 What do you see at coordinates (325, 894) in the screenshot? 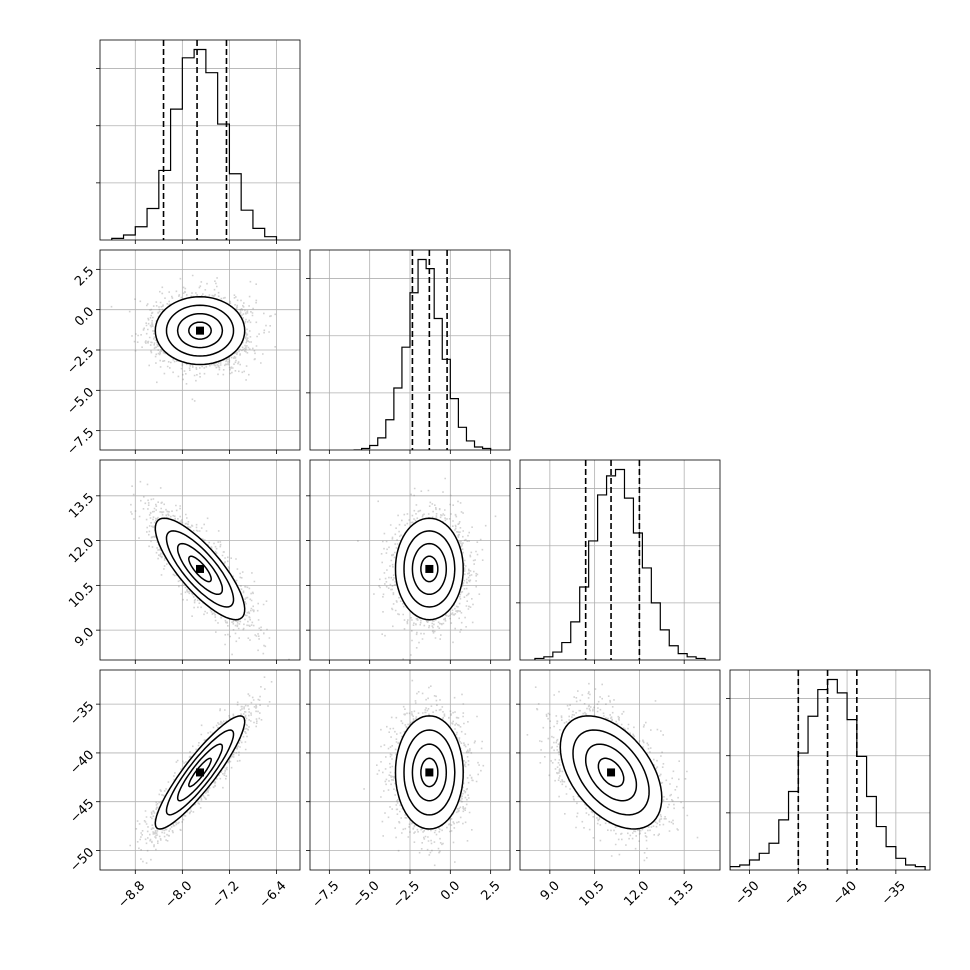
I see `x-tick-label: −7.5` at bounding box center [325, 894].